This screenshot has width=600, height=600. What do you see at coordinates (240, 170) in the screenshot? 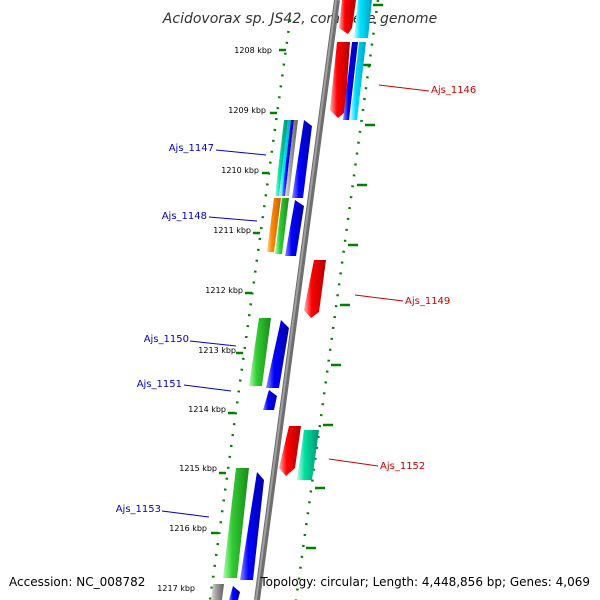
I see `kbp-label: 1210 kbp` at bounding box center [240, 170].